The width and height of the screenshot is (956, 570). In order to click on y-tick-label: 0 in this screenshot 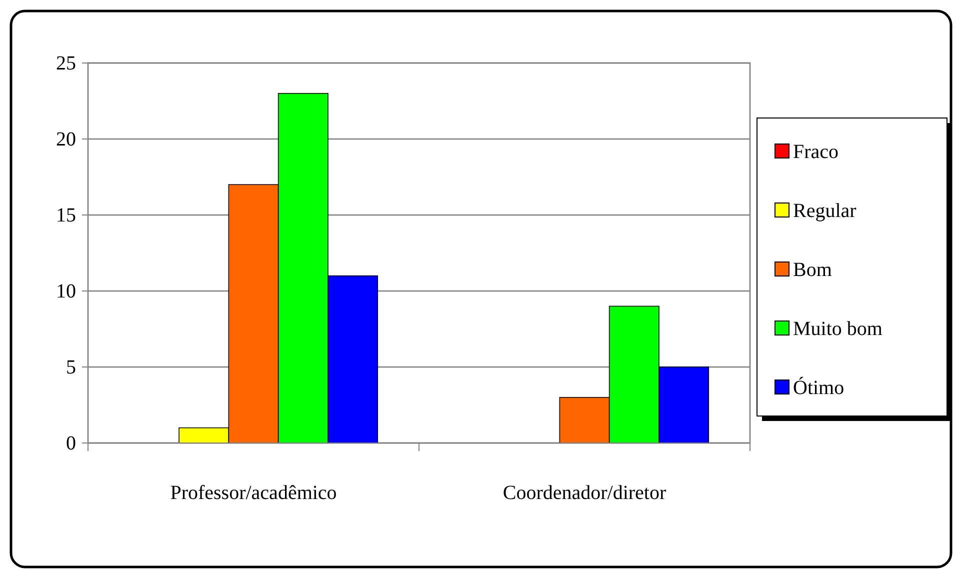, I will do `click(71, 443)`.